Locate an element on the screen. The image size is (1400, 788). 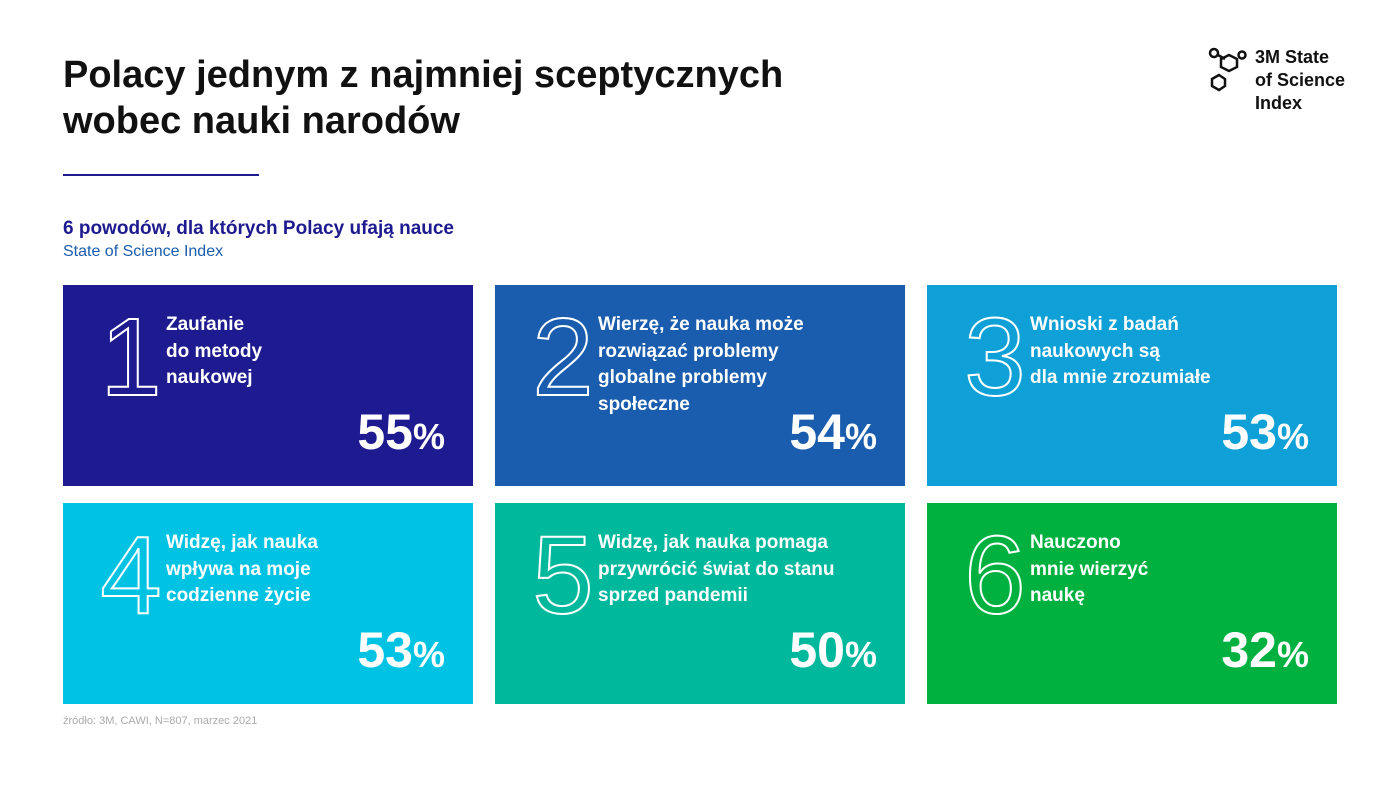
card-text-line: codzienne życie is located at coordinates (238, 595).